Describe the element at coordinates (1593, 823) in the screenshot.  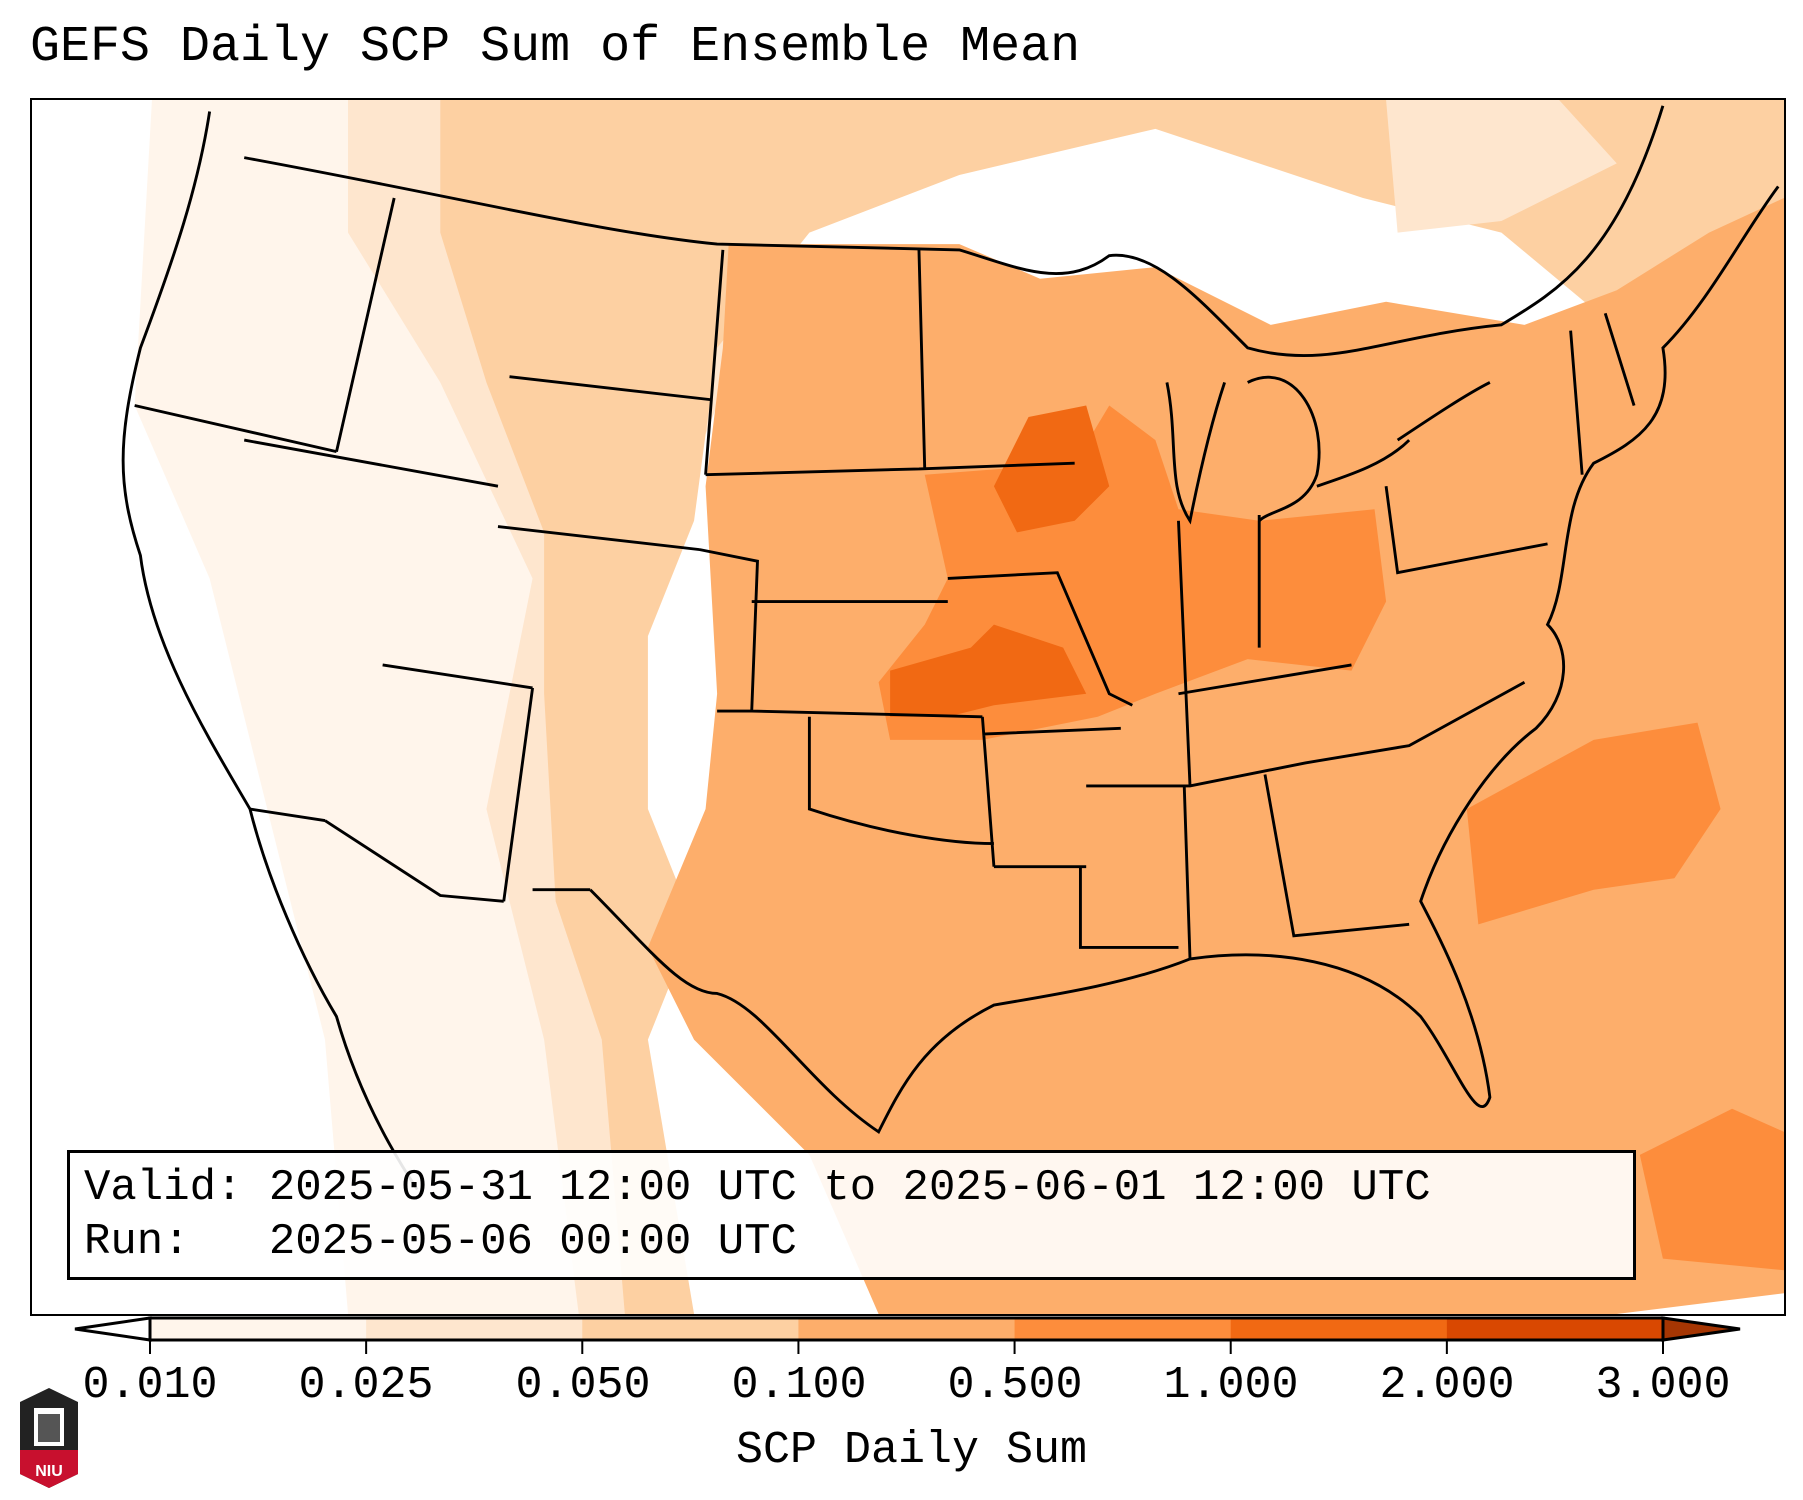
I see `field-dark-atlantic` at that location.